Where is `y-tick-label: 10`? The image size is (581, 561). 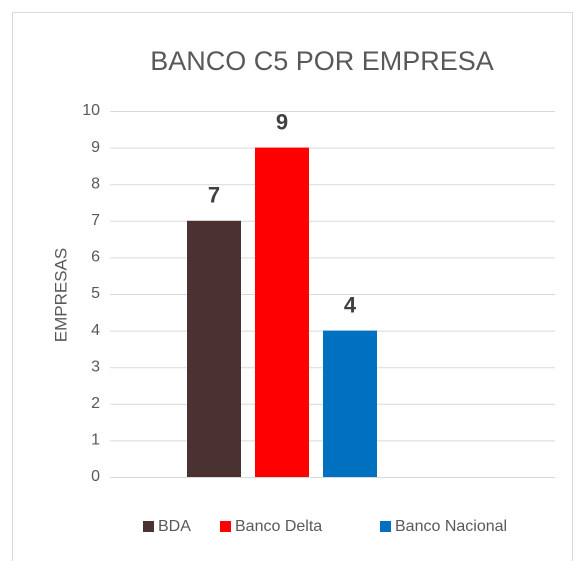
y-tick-label: 10 is located at coordinates (91, 110).